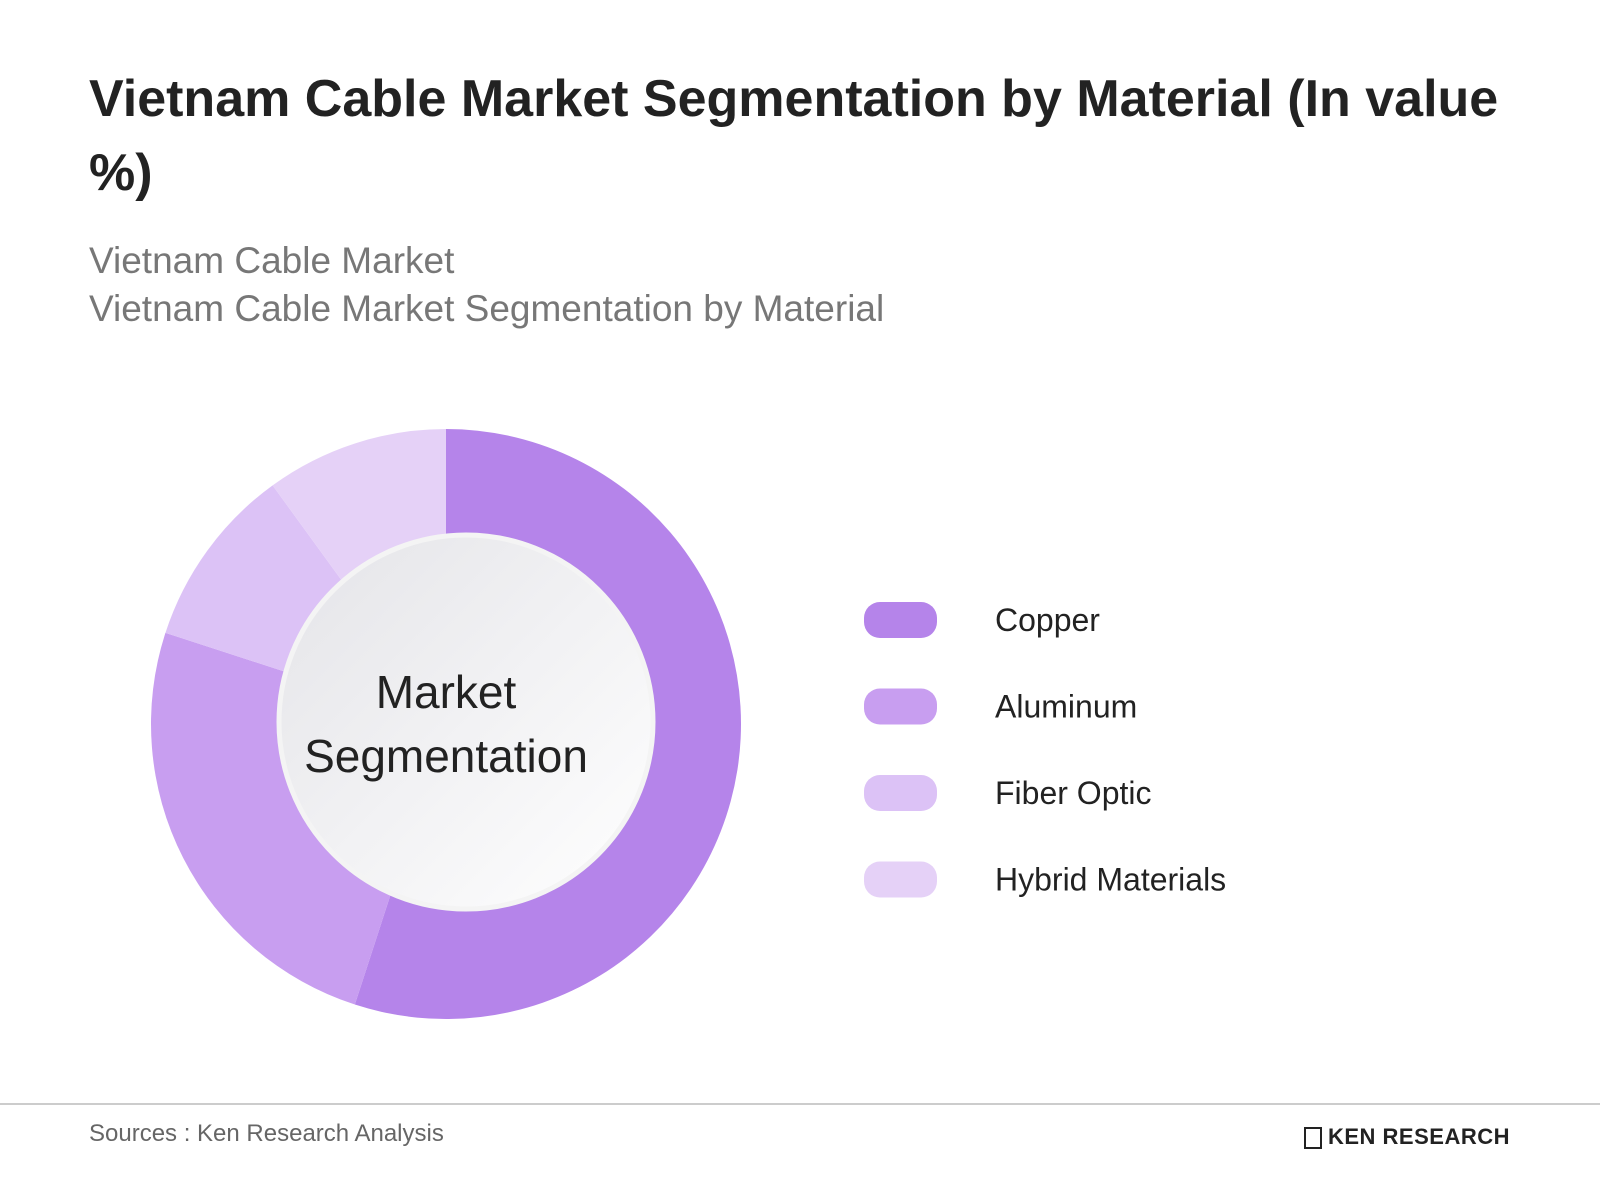  What do you see at coordinates (1066, 707) in the screenshot?
I see `legend-label: Aluminum` at bounding box center [1066, 707].